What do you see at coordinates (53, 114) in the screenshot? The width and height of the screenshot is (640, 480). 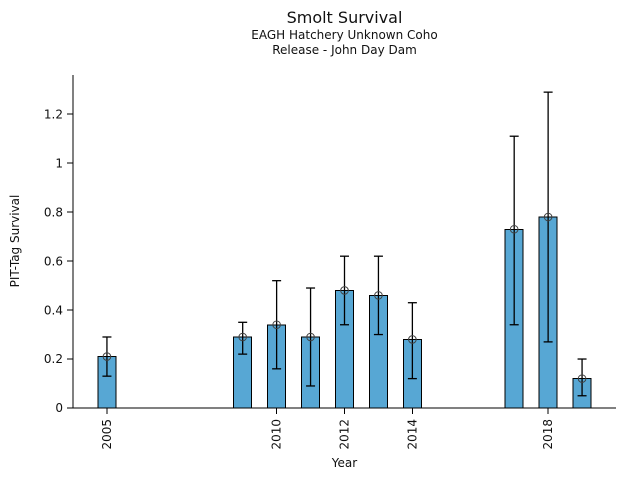 I see `y-tick-label-1.2: 1.2` at bounding box center [53, 114].